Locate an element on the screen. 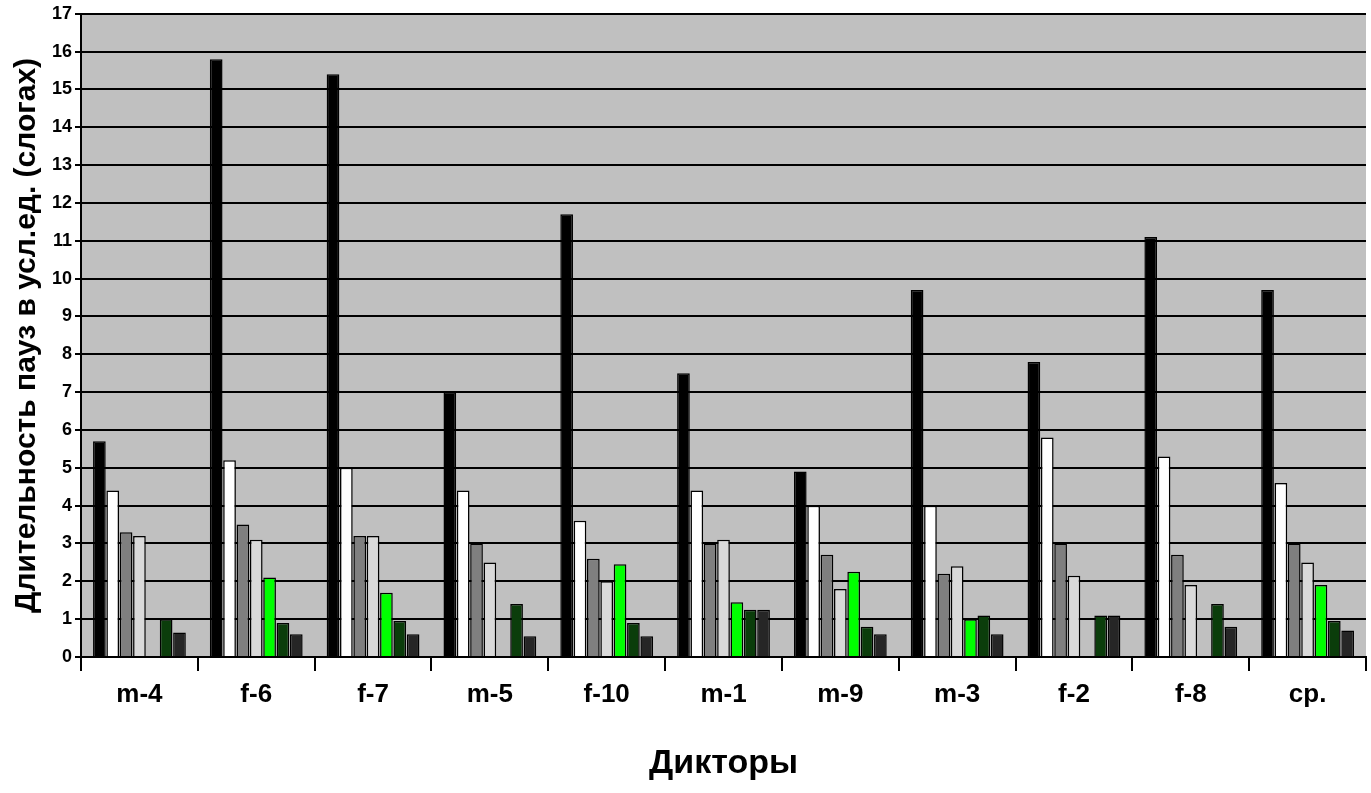 The height and width of the screenshot is (793, 1371). y-tick-label: 0 is located at coordinates (67, 655).